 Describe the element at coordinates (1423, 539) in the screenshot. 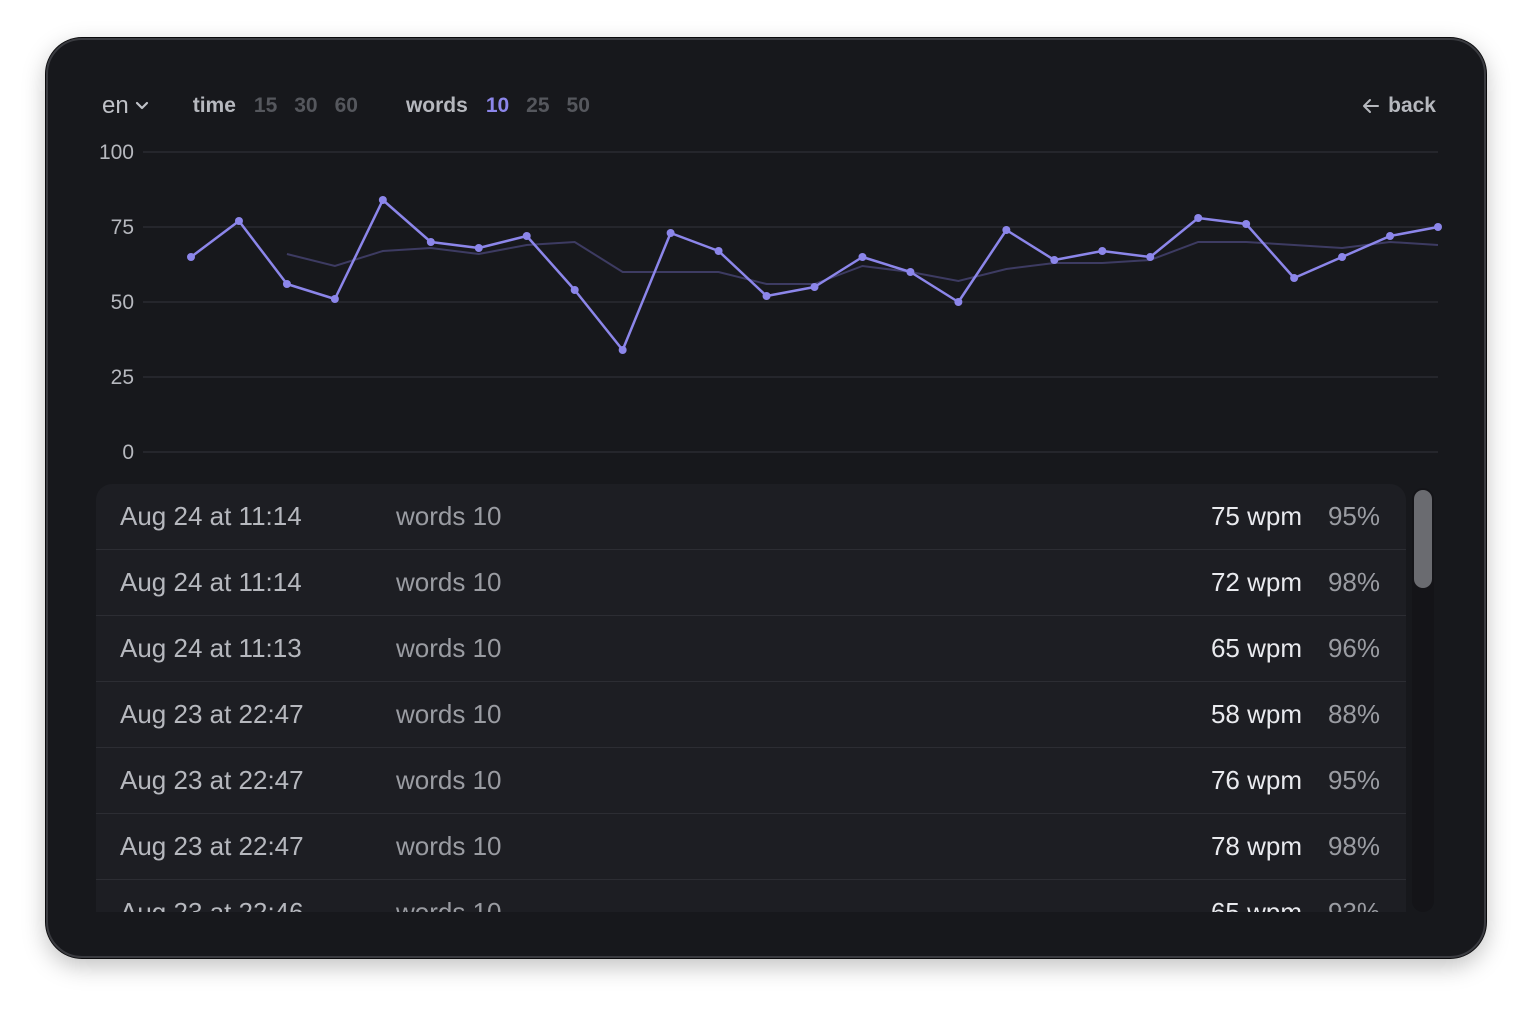

I see `scrollbar-thumb` at that location.